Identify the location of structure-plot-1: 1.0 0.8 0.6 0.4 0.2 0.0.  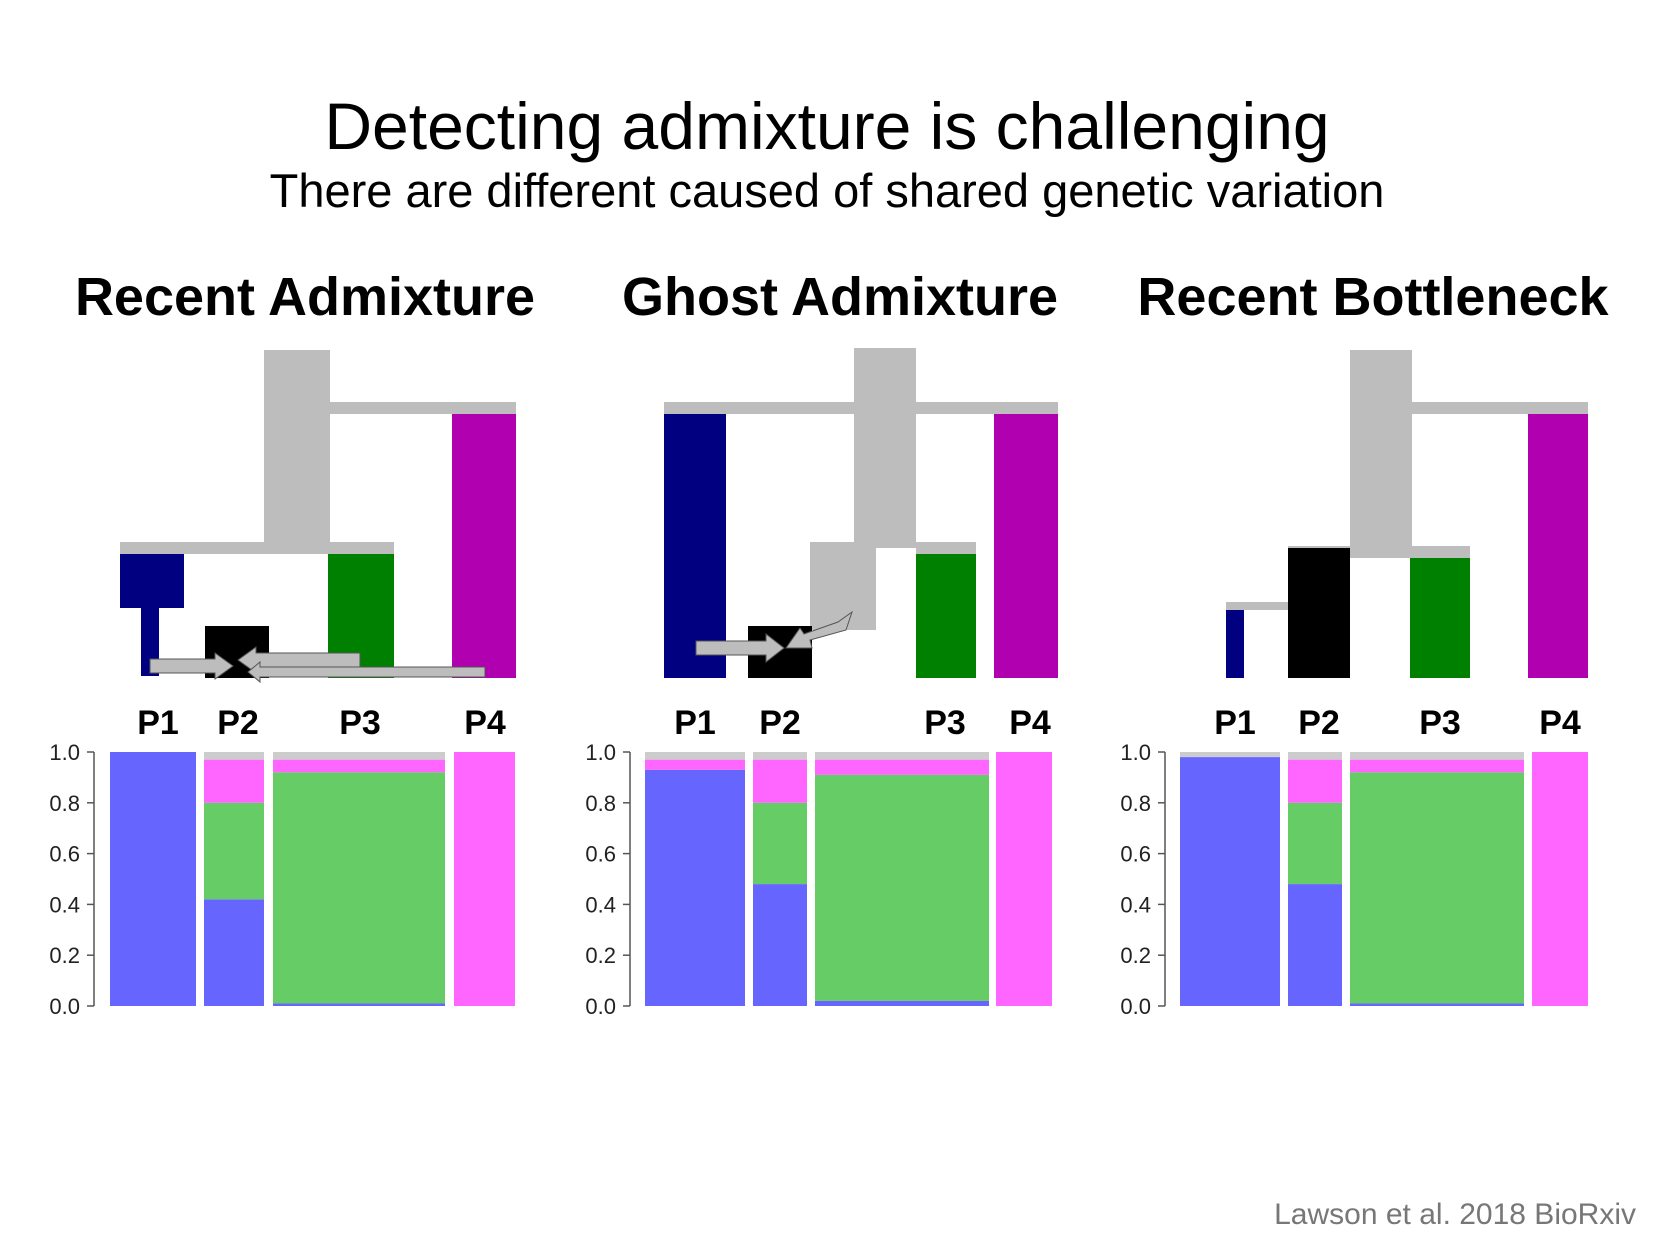
(818, 879).